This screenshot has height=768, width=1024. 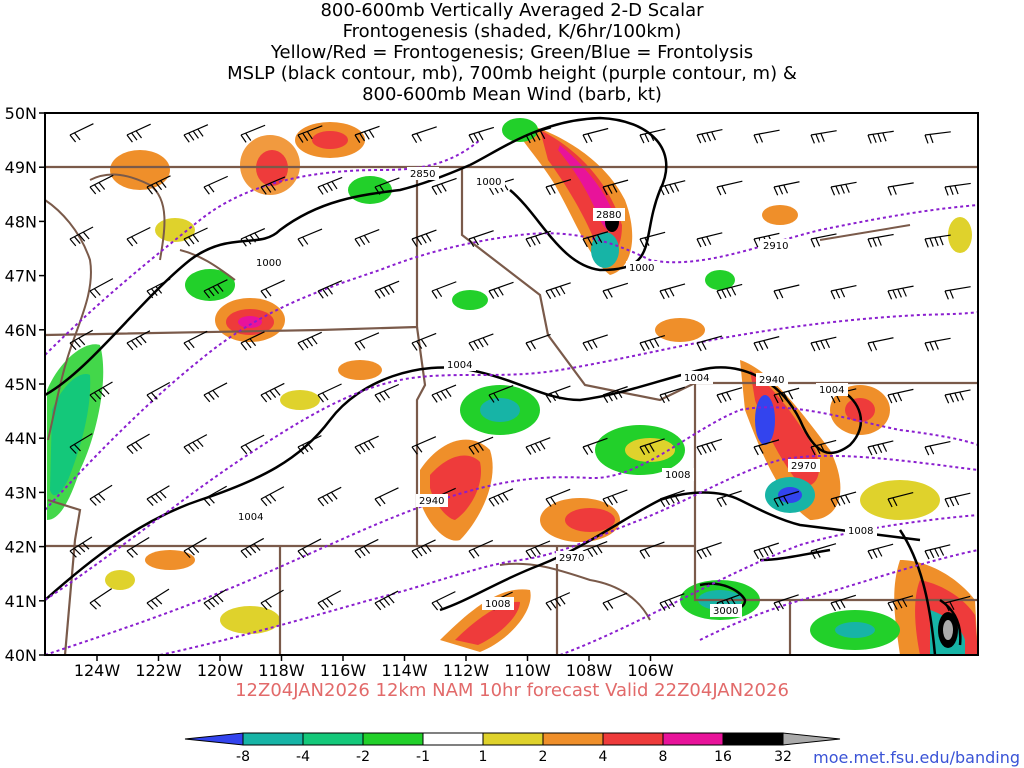 I want to click on mslp-label: 1004, so click(x=460, y=364).